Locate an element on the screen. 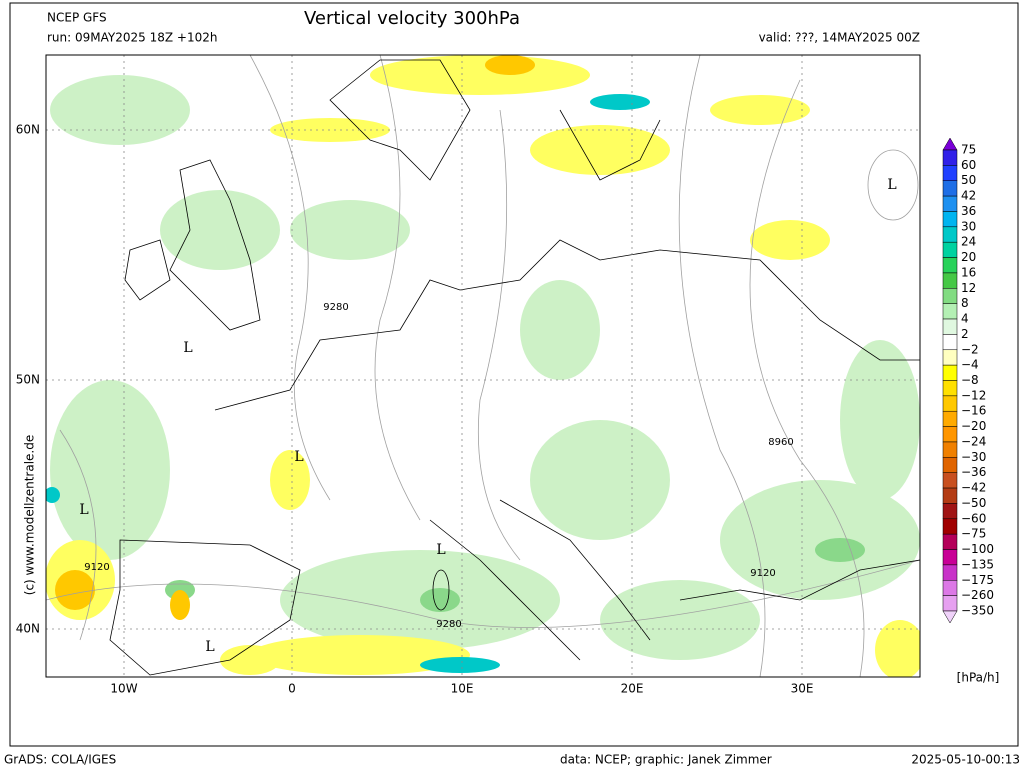 The width and height of the screenshot is (1024, 768). lon-label: 10E is located at coordinates (462, 689).